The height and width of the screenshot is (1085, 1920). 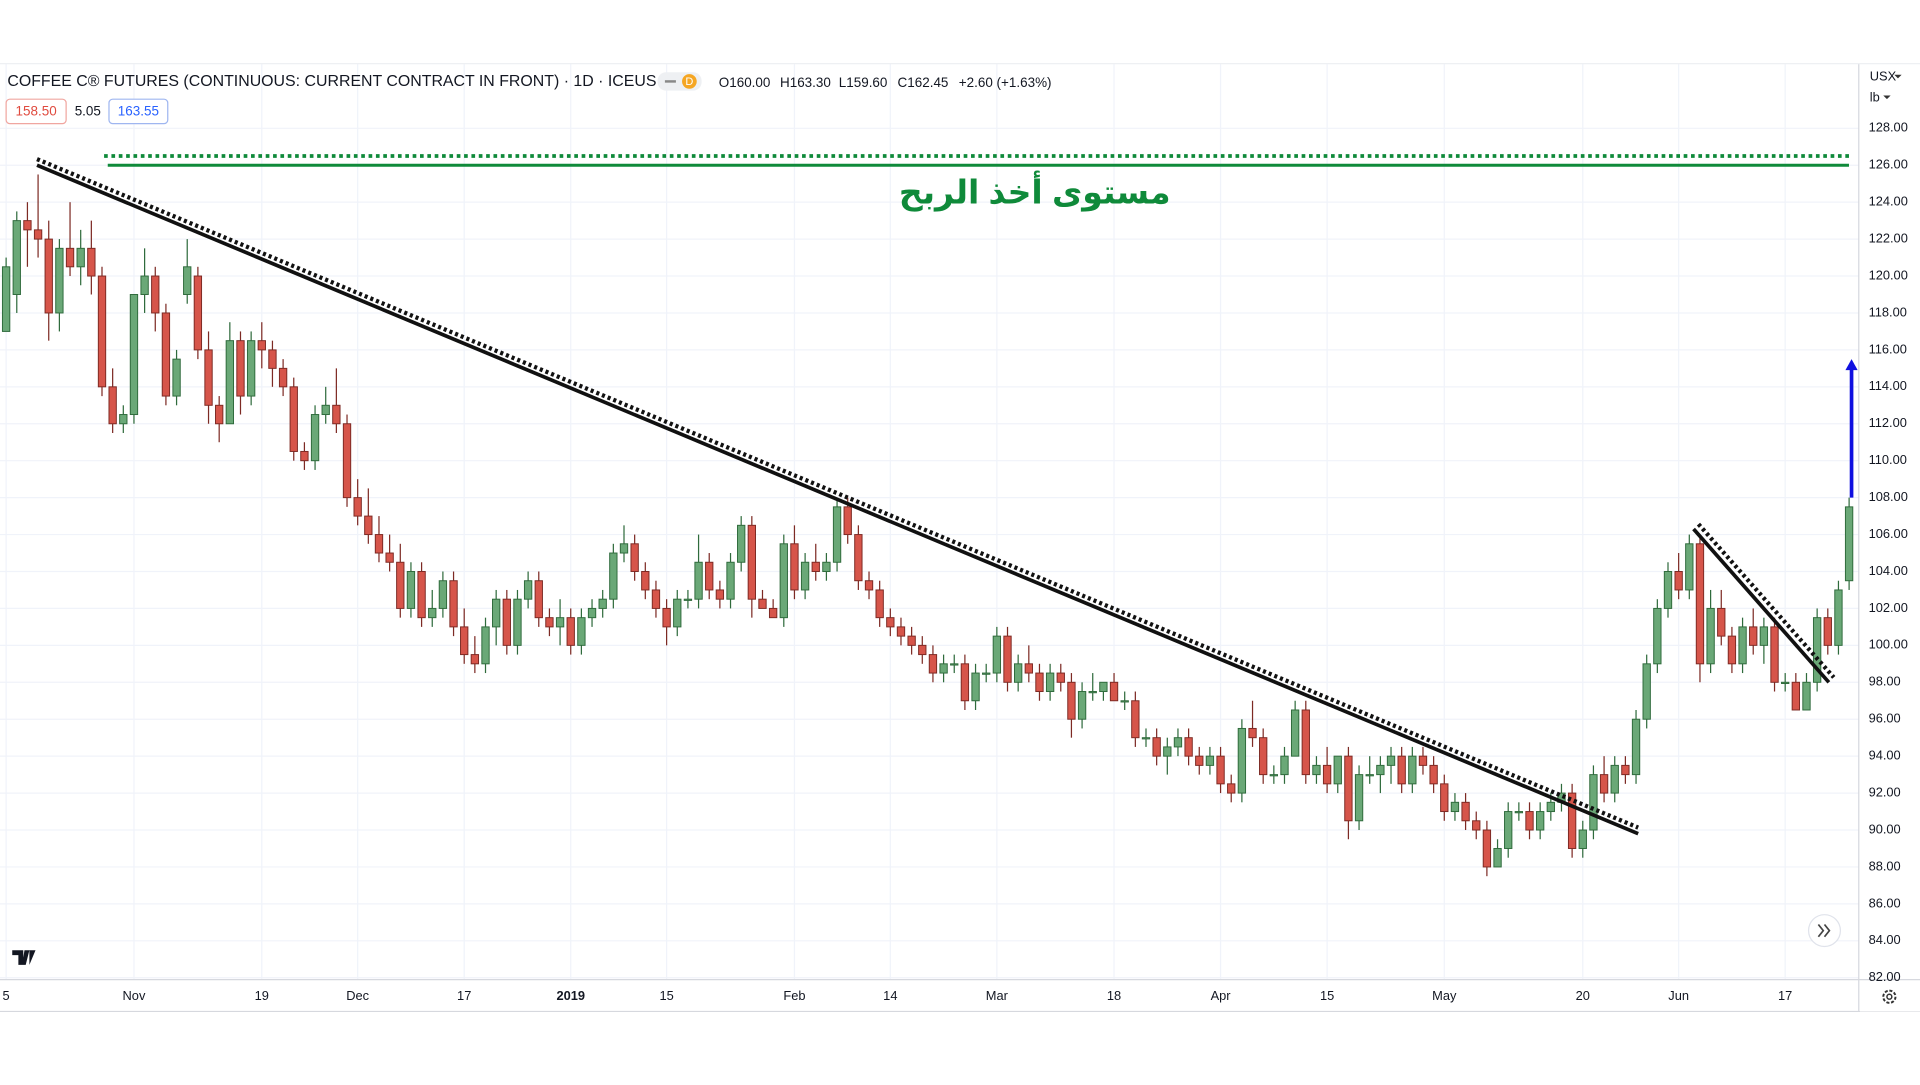 I want to click on settings-button, so click(x=1889, y=996).